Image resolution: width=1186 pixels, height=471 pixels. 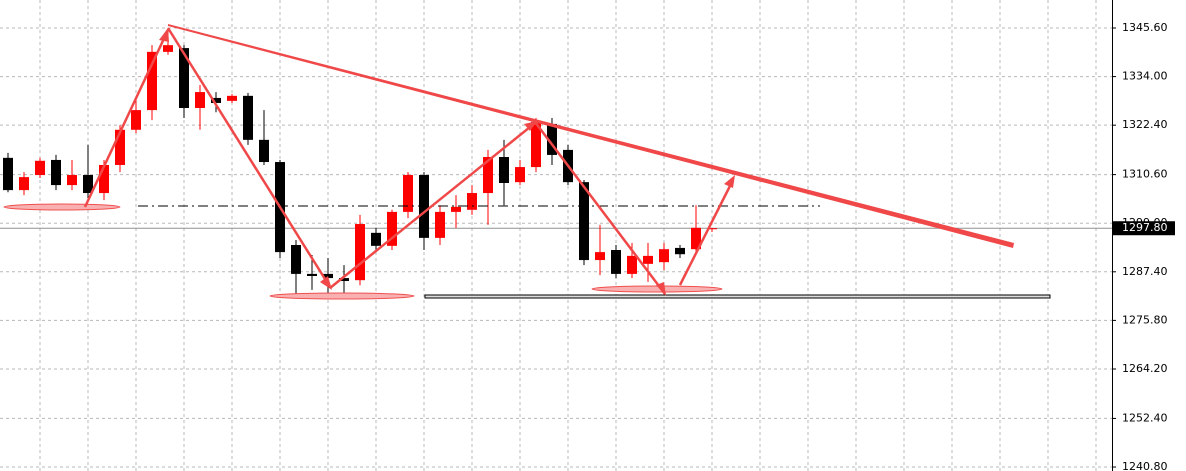 What do you see at coordinates (737, 296) in the screenshot?
I see `support-line` at bounding box center [737, 296].